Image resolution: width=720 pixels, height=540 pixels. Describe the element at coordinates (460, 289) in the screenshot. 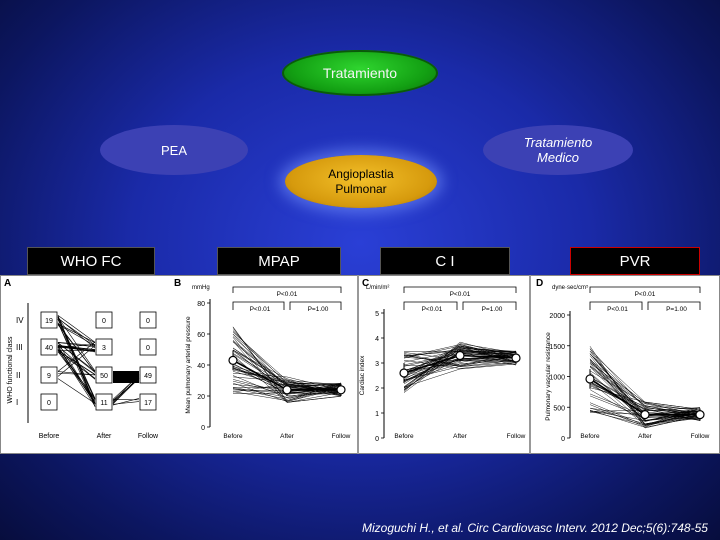

I see `panel-c-bracket-overall` at that location.